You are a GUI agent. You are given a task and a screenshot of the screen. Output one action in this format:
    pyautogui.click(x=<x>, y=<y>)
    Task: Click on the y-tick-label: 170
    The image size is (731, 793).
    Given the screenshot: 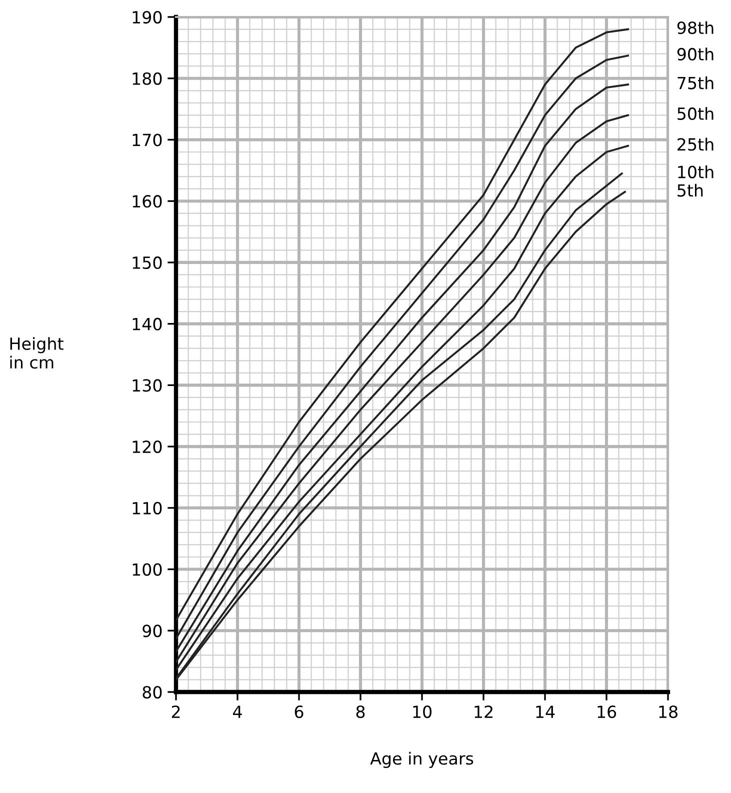 What is the action you would take?
    pyautogui.click(x=147, y=140)
    